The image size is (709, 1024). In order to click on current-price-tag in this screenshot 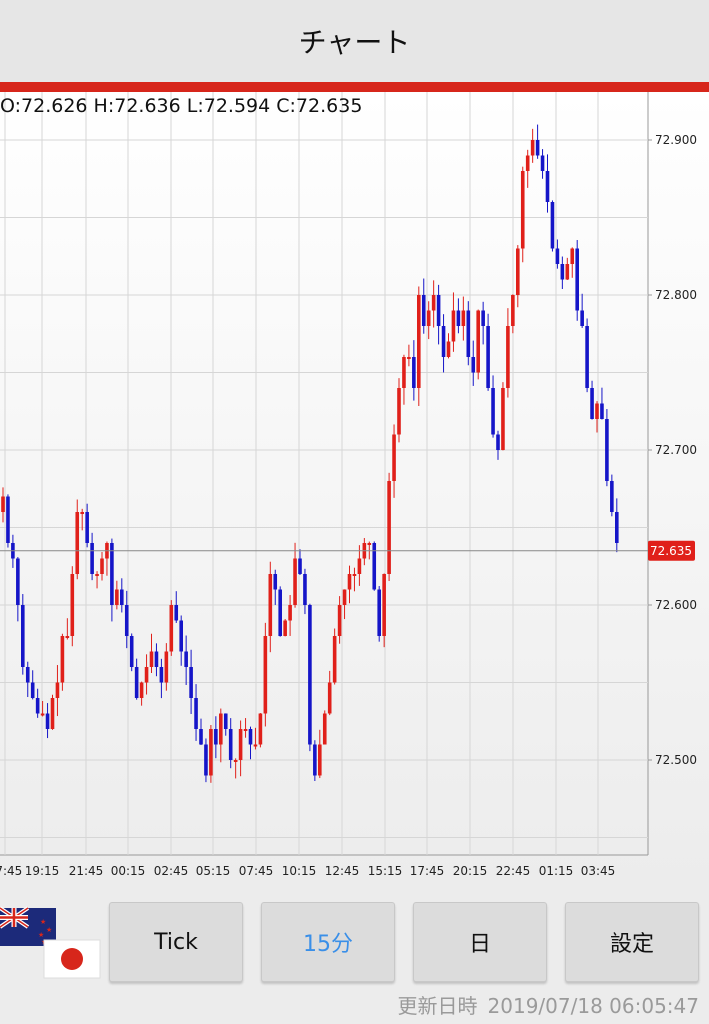, I will do `click(671, 550)`.